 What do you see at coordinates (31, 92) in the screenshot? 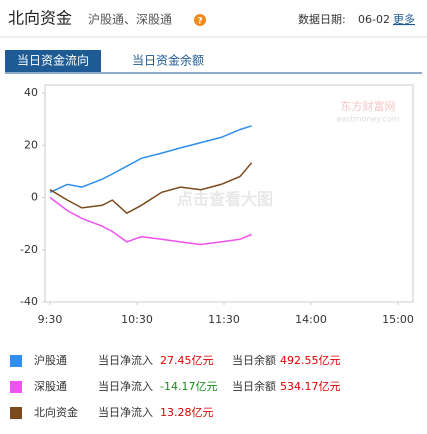
I see `y-tick-label: 40` at bounding box center [31, 92].